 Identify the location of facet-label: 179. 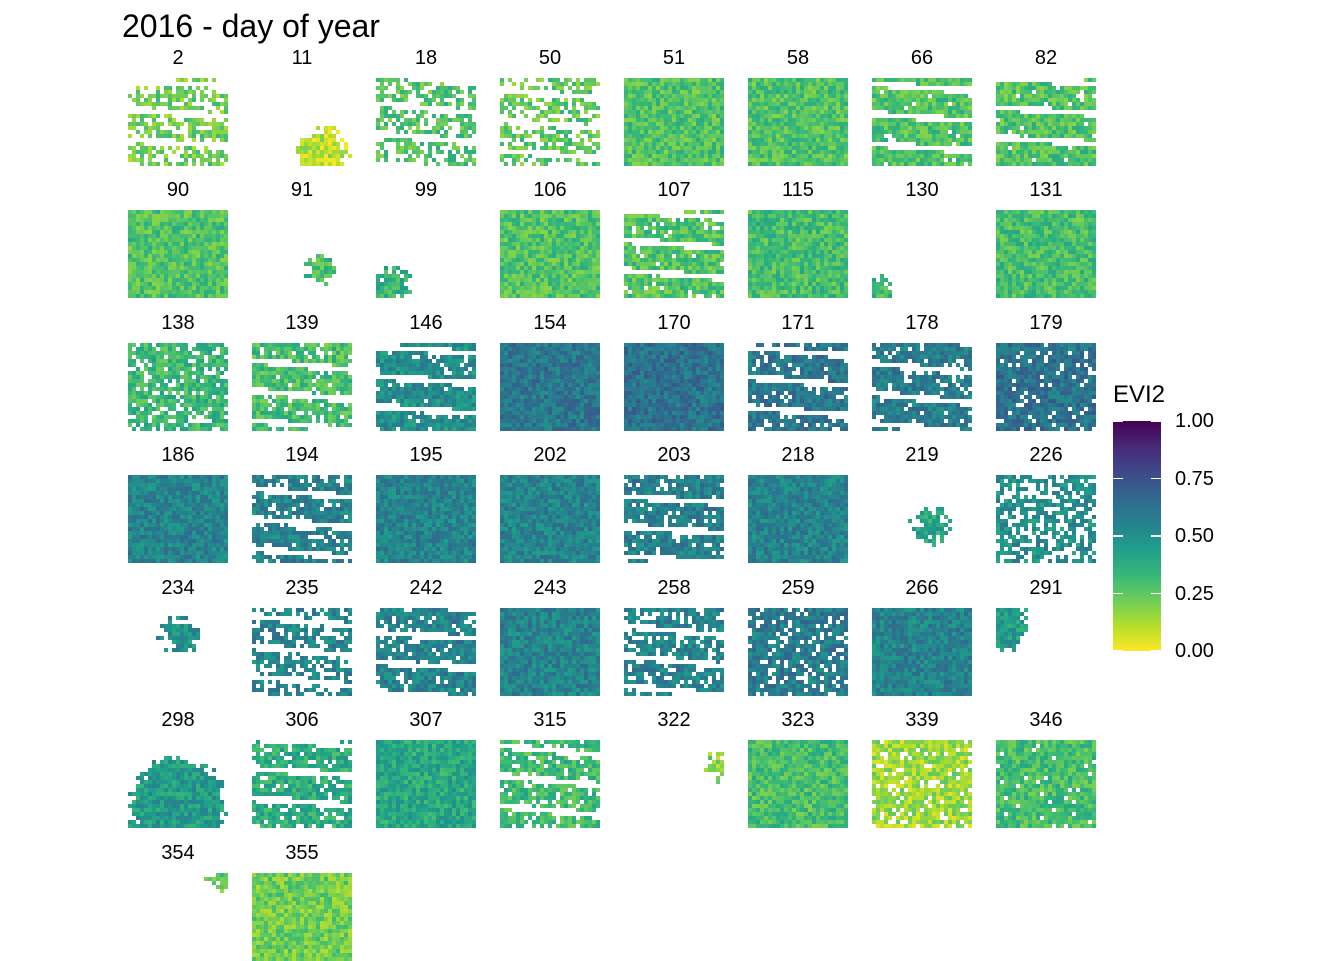
(1046, 323).